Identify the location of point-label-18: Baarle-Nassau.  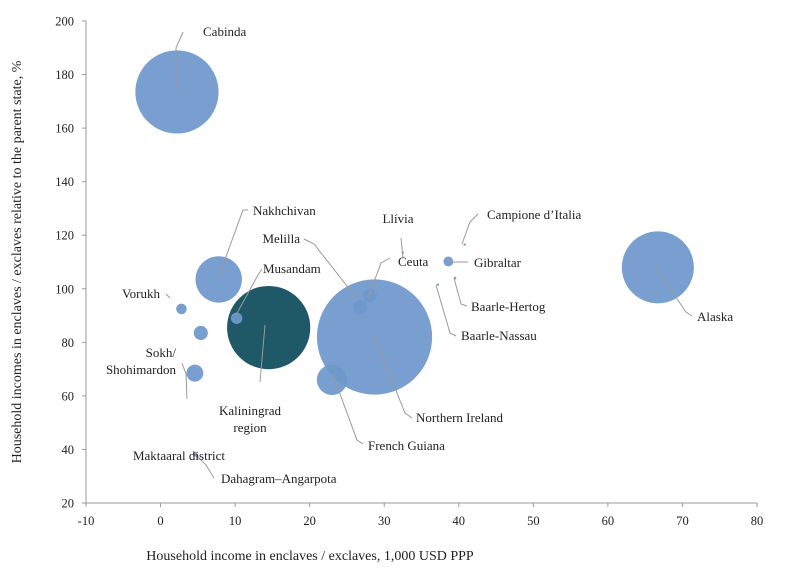
(499, 335).